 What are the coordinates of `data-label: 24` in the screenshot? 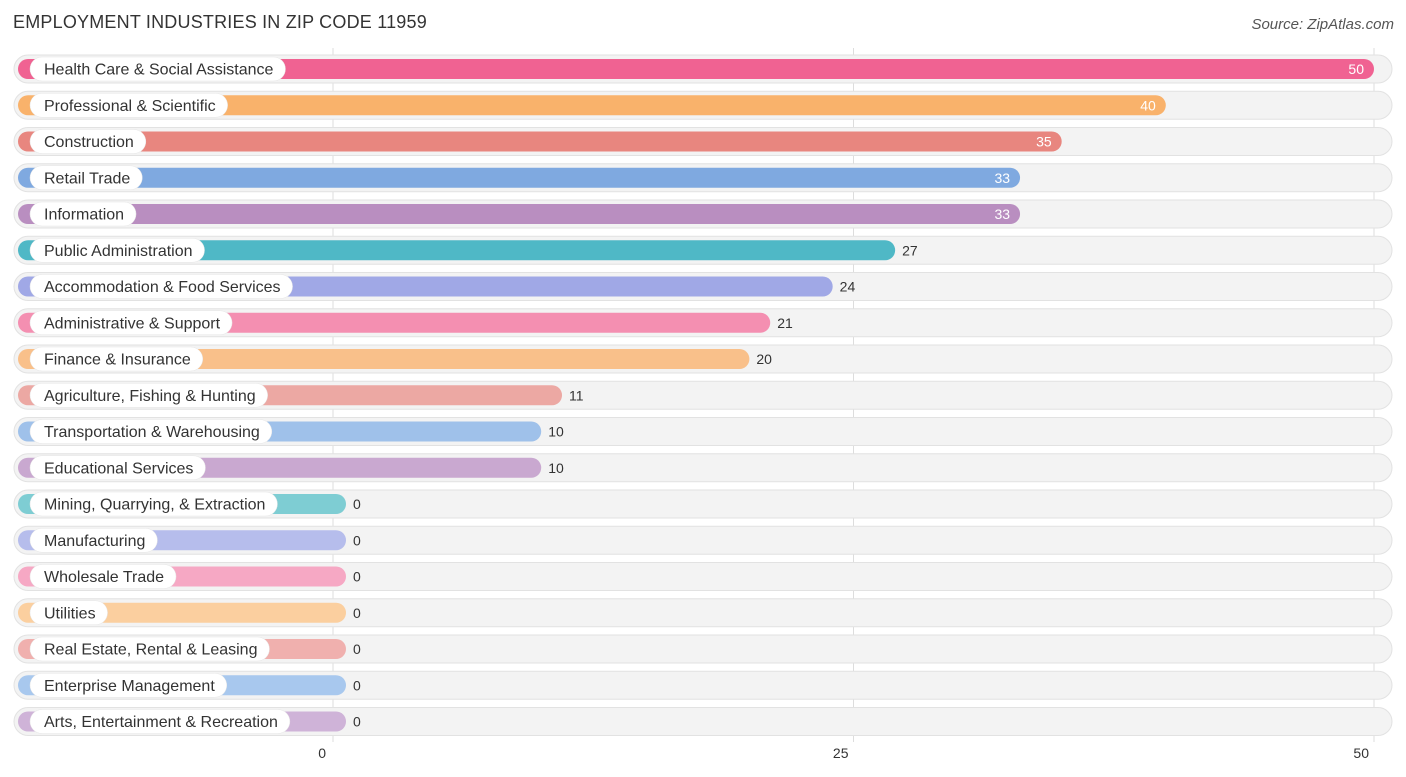 It's located at (848, 287).